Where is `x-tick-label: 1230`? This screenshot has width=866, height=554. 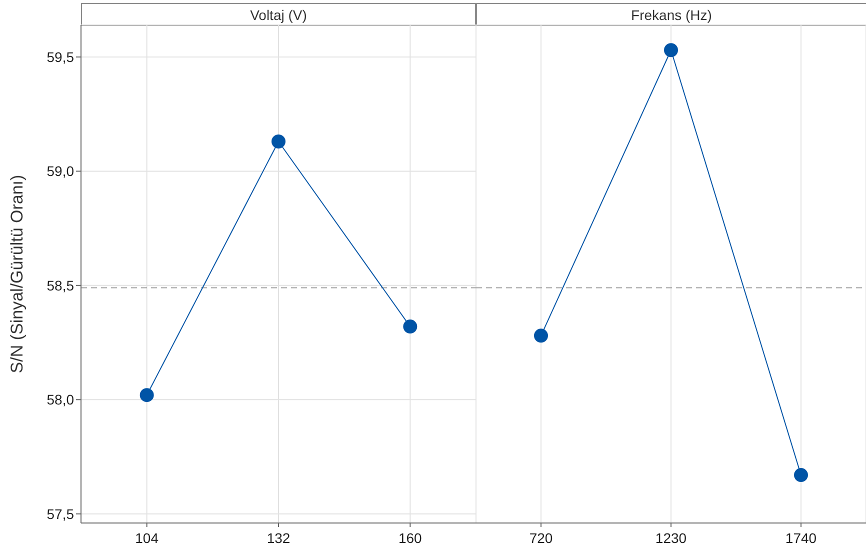
x-tick-label: 1230 is located at coordinates (671, 538).